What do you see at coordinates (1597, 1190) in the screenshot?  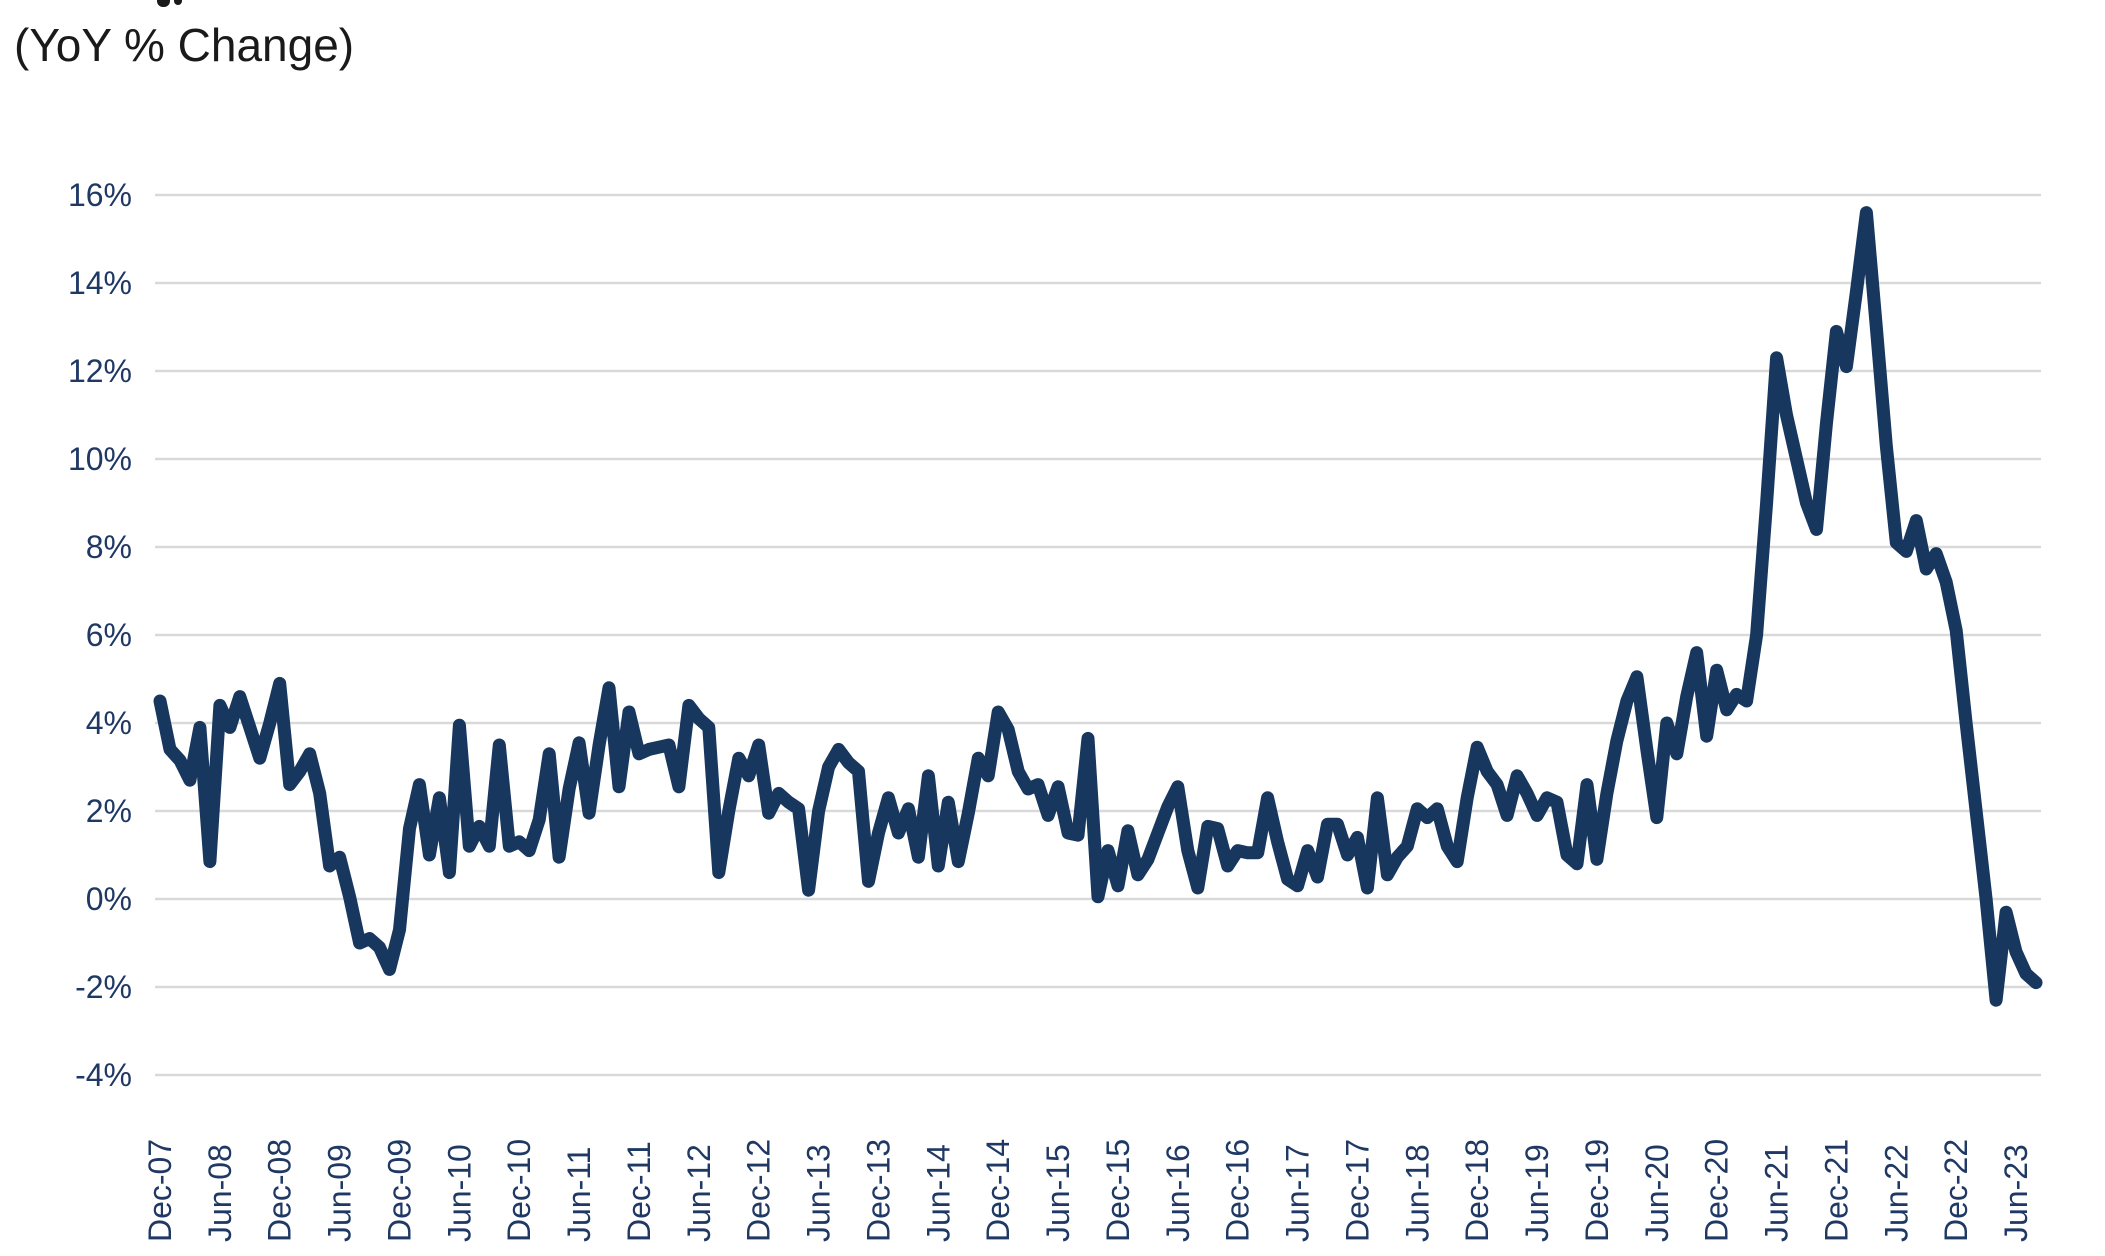 I see `x-tick-label: Dec-19` at bounding box center [1597, 1190].